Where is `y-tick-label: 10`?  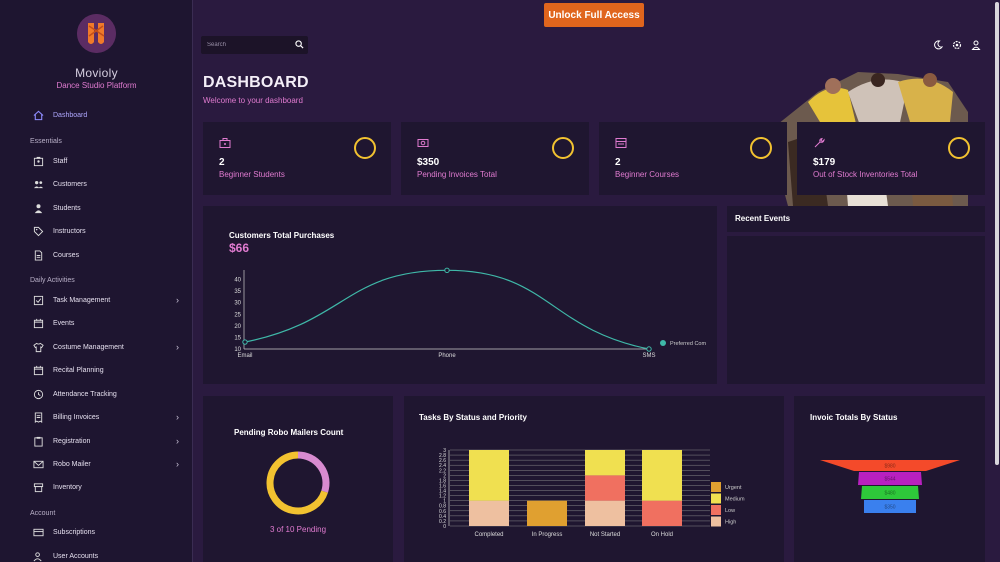 y-tick-label: 10 is located at coordinates (237, 350).